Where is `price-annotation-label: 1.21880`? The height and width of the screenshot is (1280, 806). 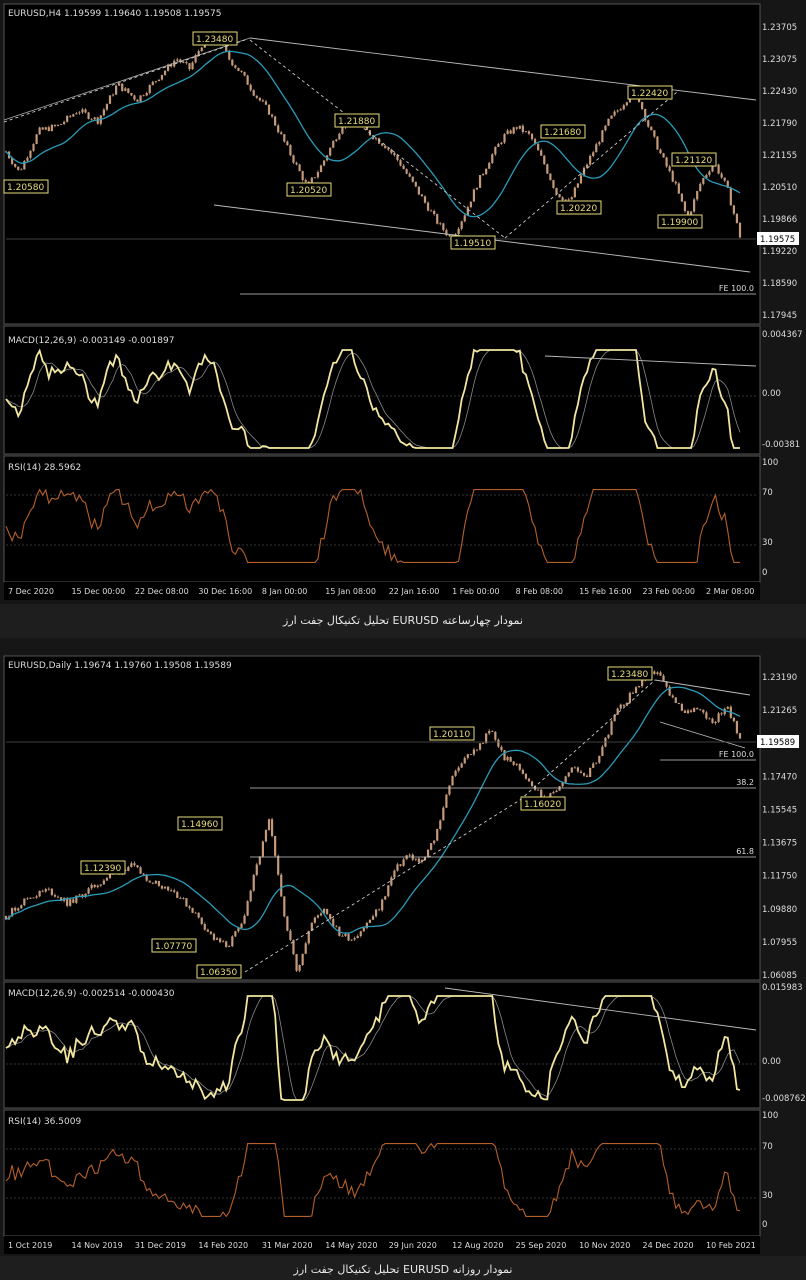 price-annotation-label: 1.21880 is located at coordinates (356, 122).